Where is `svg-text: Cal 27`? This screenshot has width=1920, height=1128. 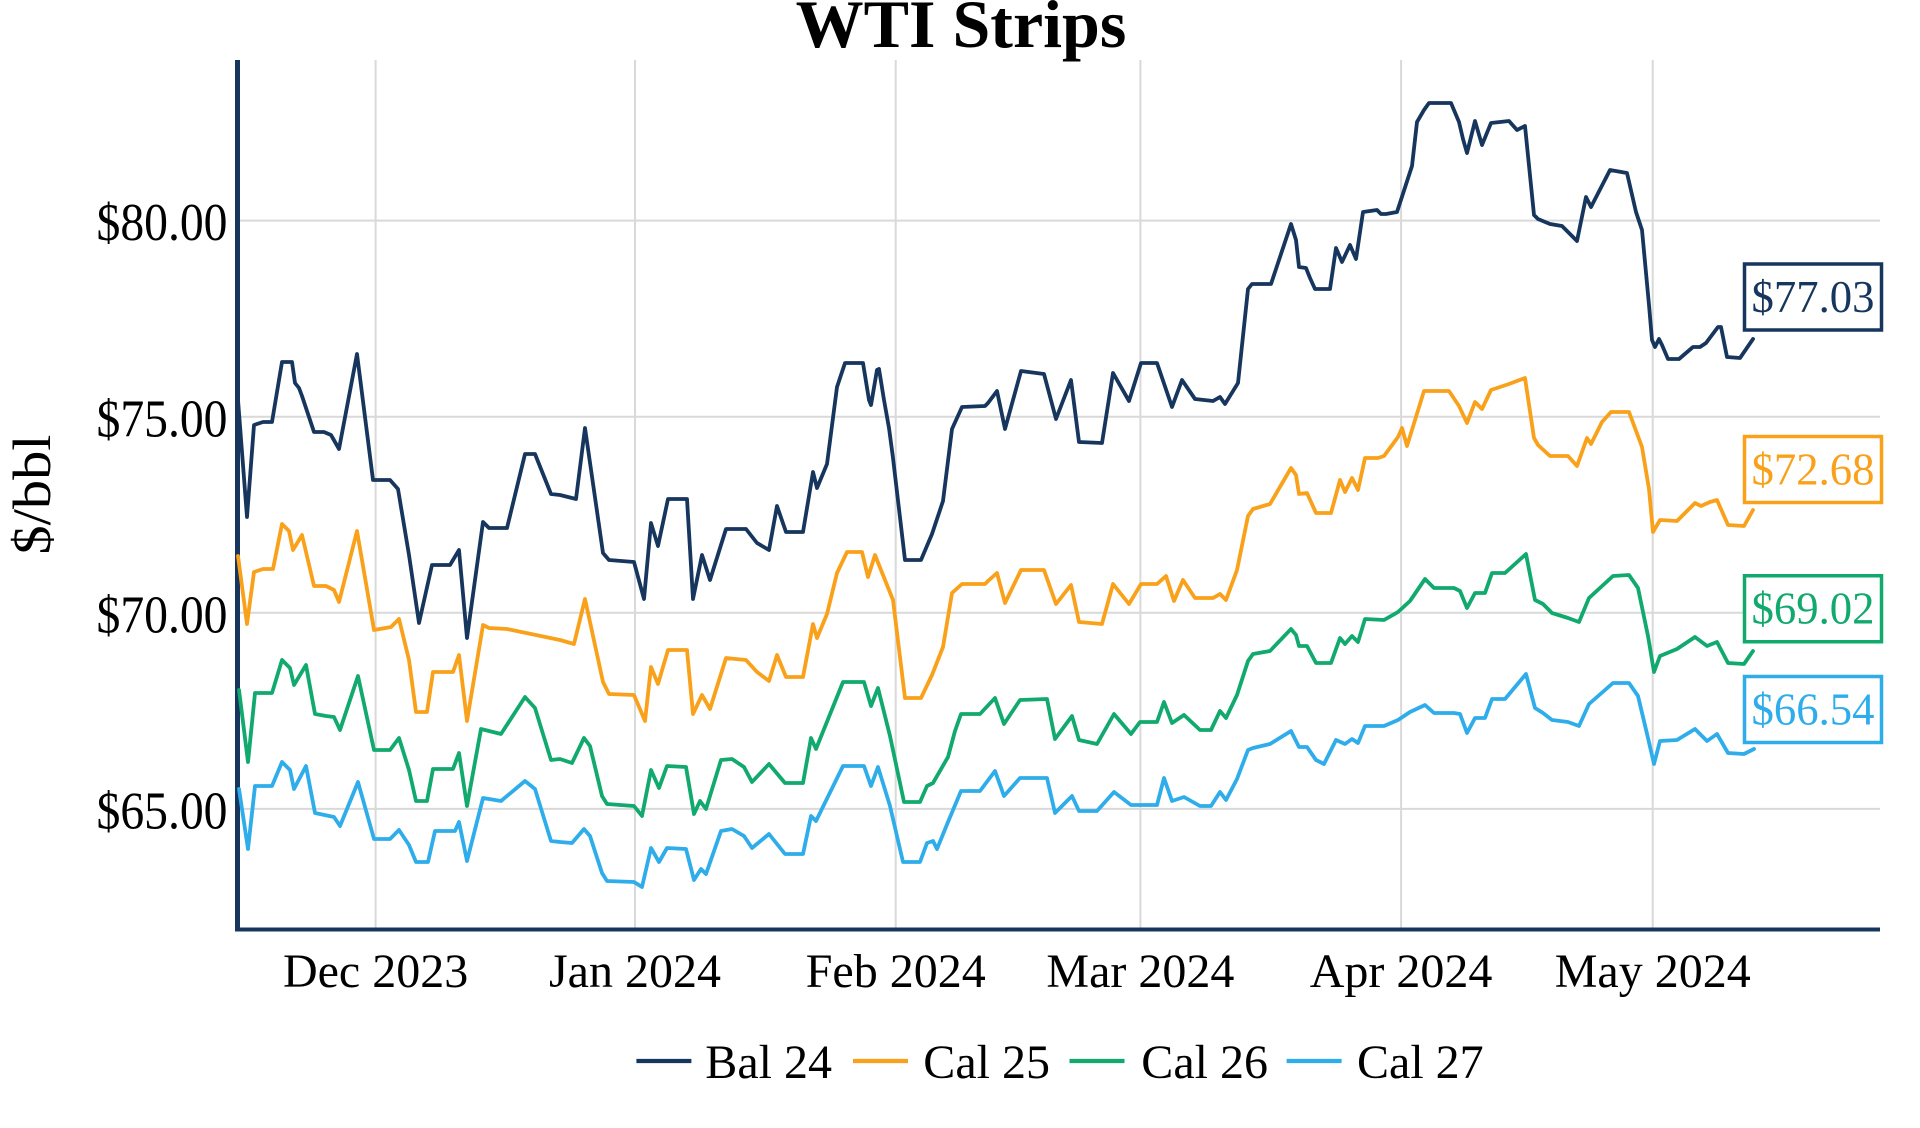
svg-text: Cal 27 is located at coordinates (1420, 1062).